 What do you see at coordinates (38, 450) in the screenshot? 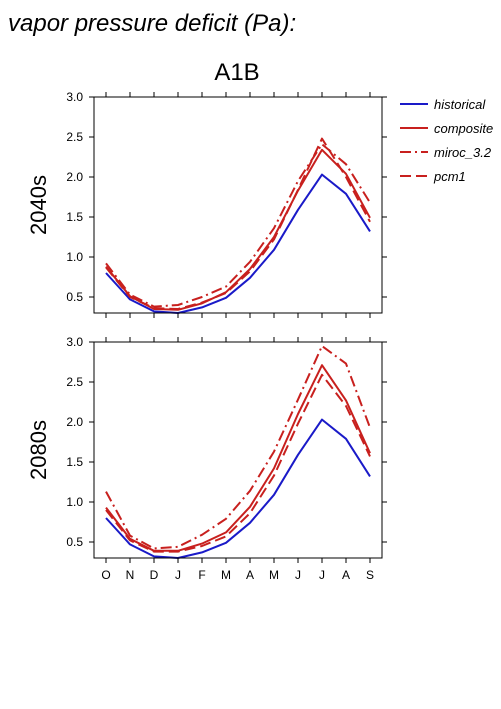
I see `row-label-2080s: 2080s` at bounding box center [38, 450].